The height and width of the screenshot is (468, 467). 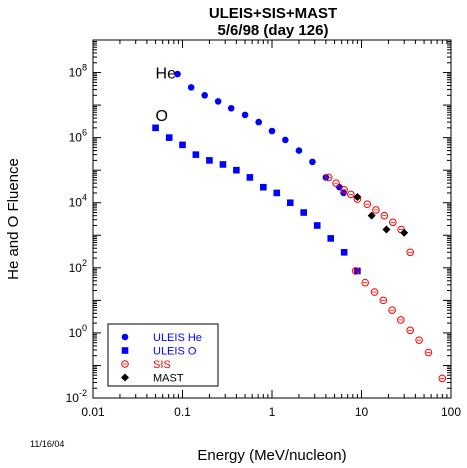 What do you see at coordinates (272, 412) in the screenshot?
I see `x-tick-label: 1` at bounding box center [272, 412].